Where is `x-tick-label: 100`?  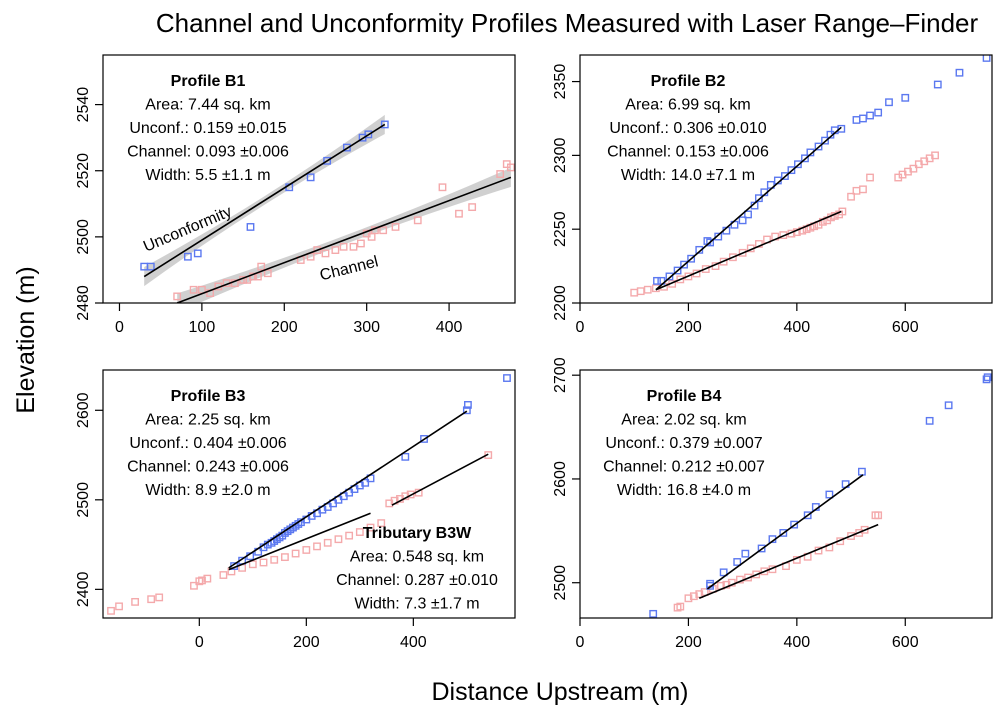
x-tick-label: 100 is located at coordinates (202, 327).